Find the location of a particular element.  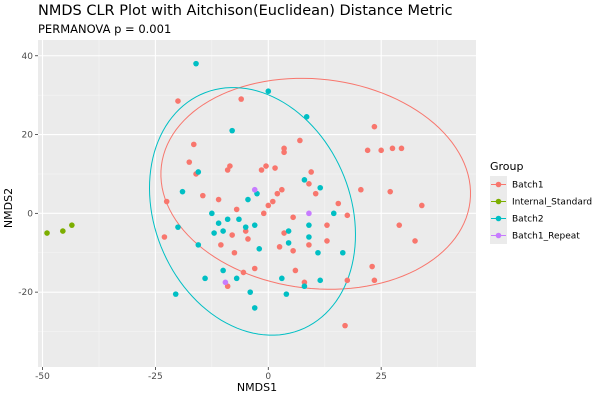

x-tick-label: 25 is located at coordinates (380, 377).